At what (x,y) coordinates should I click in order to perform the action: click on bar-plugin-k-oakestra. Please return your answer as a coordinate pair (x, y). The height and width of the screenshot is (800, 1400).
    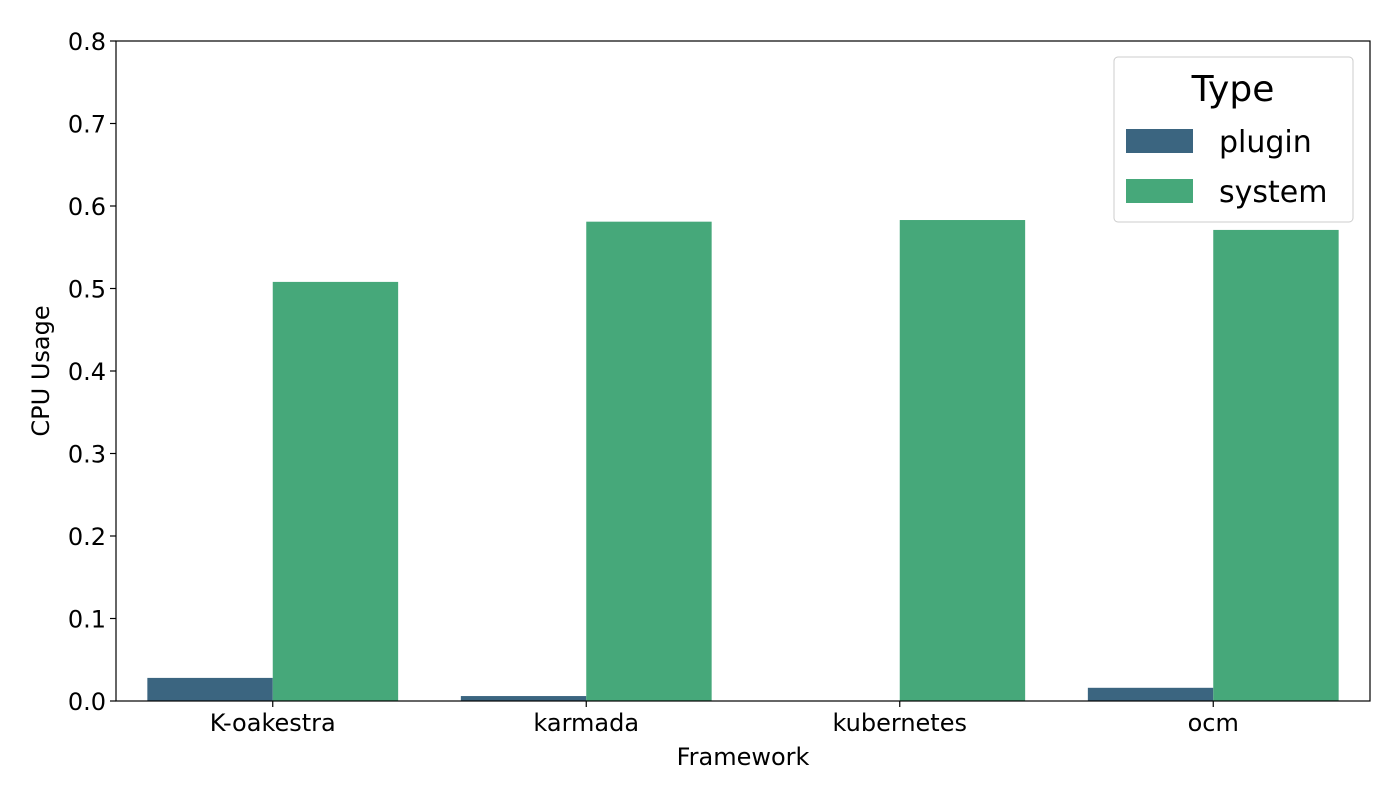
    Looking at the image, I should click on (210, 689).